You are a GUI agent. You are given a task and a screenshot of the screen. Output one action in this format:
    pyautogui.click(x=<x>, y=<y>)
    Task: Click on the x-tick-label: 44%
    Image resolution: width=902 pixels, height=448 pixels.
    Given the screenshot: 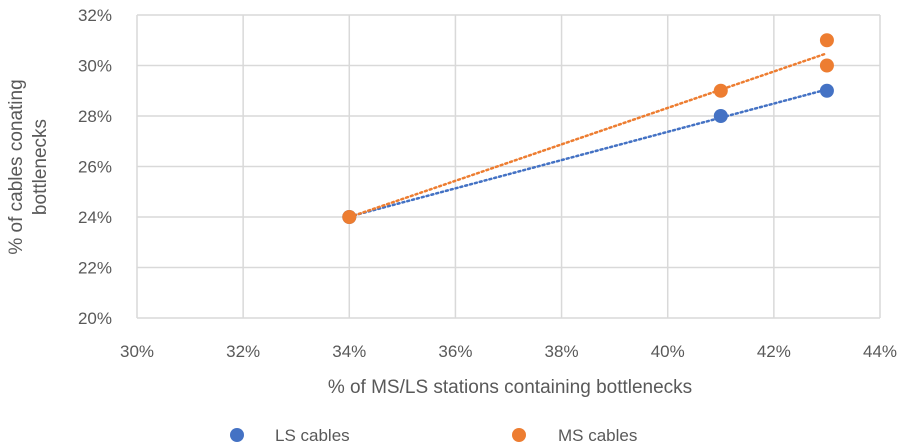 What is the action you would take?
    pyautogui.click(x=880, y=351)
    